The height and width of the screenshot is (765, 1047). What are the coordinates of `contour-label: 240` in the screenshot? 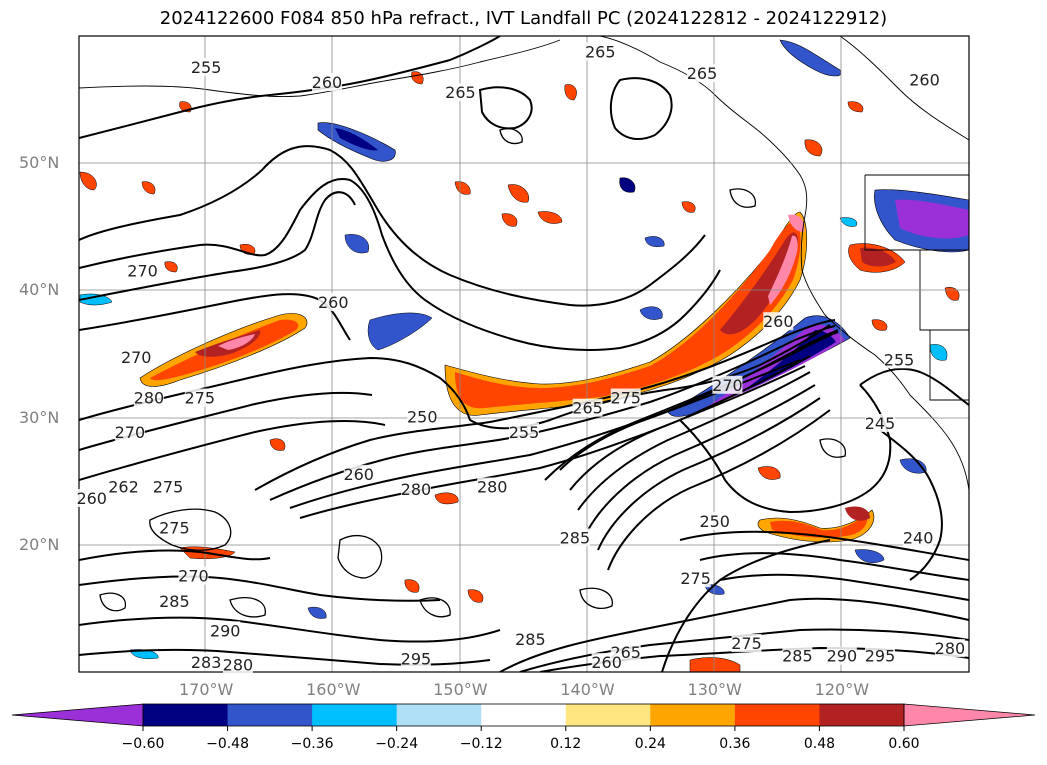 It's located at (918, 537).